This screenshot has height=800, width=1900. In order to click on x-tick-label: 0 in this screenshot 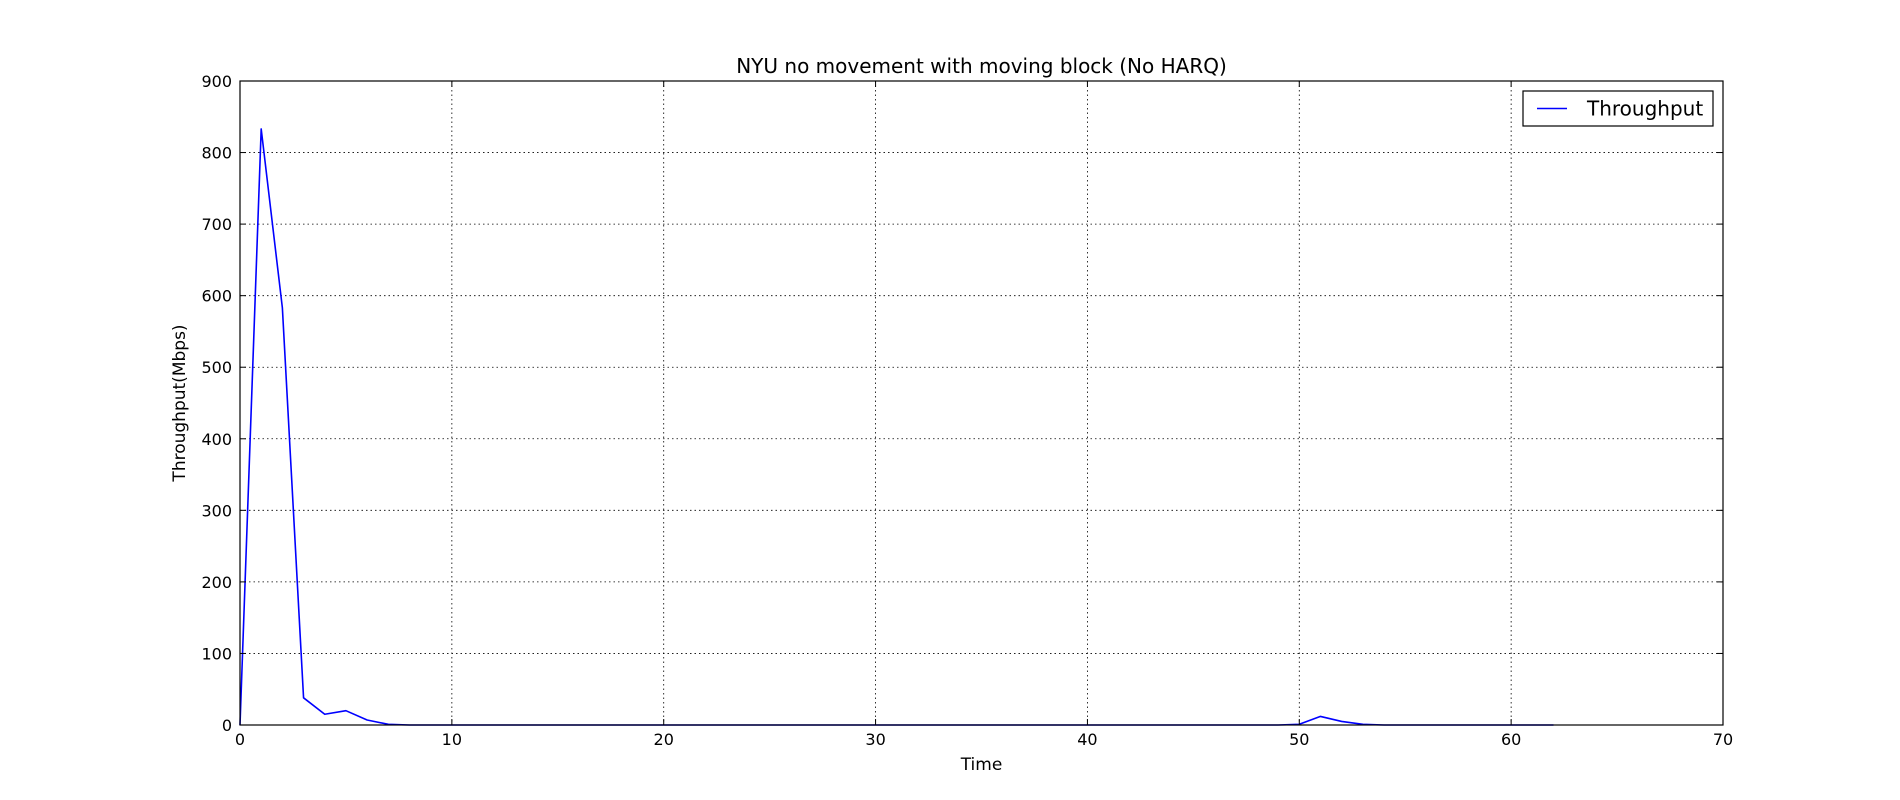, I will do `click(240, 739)`.